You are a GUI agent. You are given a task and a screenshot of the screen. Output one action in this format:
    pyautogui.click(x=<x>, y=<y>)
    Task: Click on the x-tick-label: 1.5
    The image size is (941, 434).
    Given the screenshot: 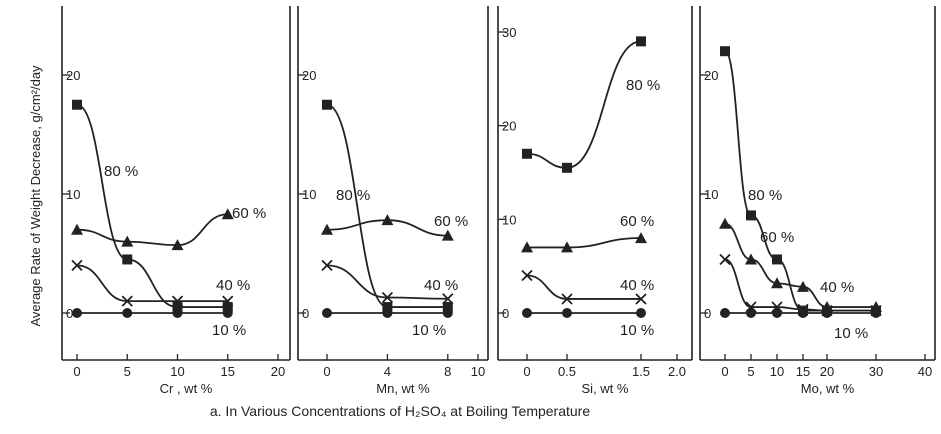 What is the action you would take?
    pyautogui.click(x=641, y=371)
    